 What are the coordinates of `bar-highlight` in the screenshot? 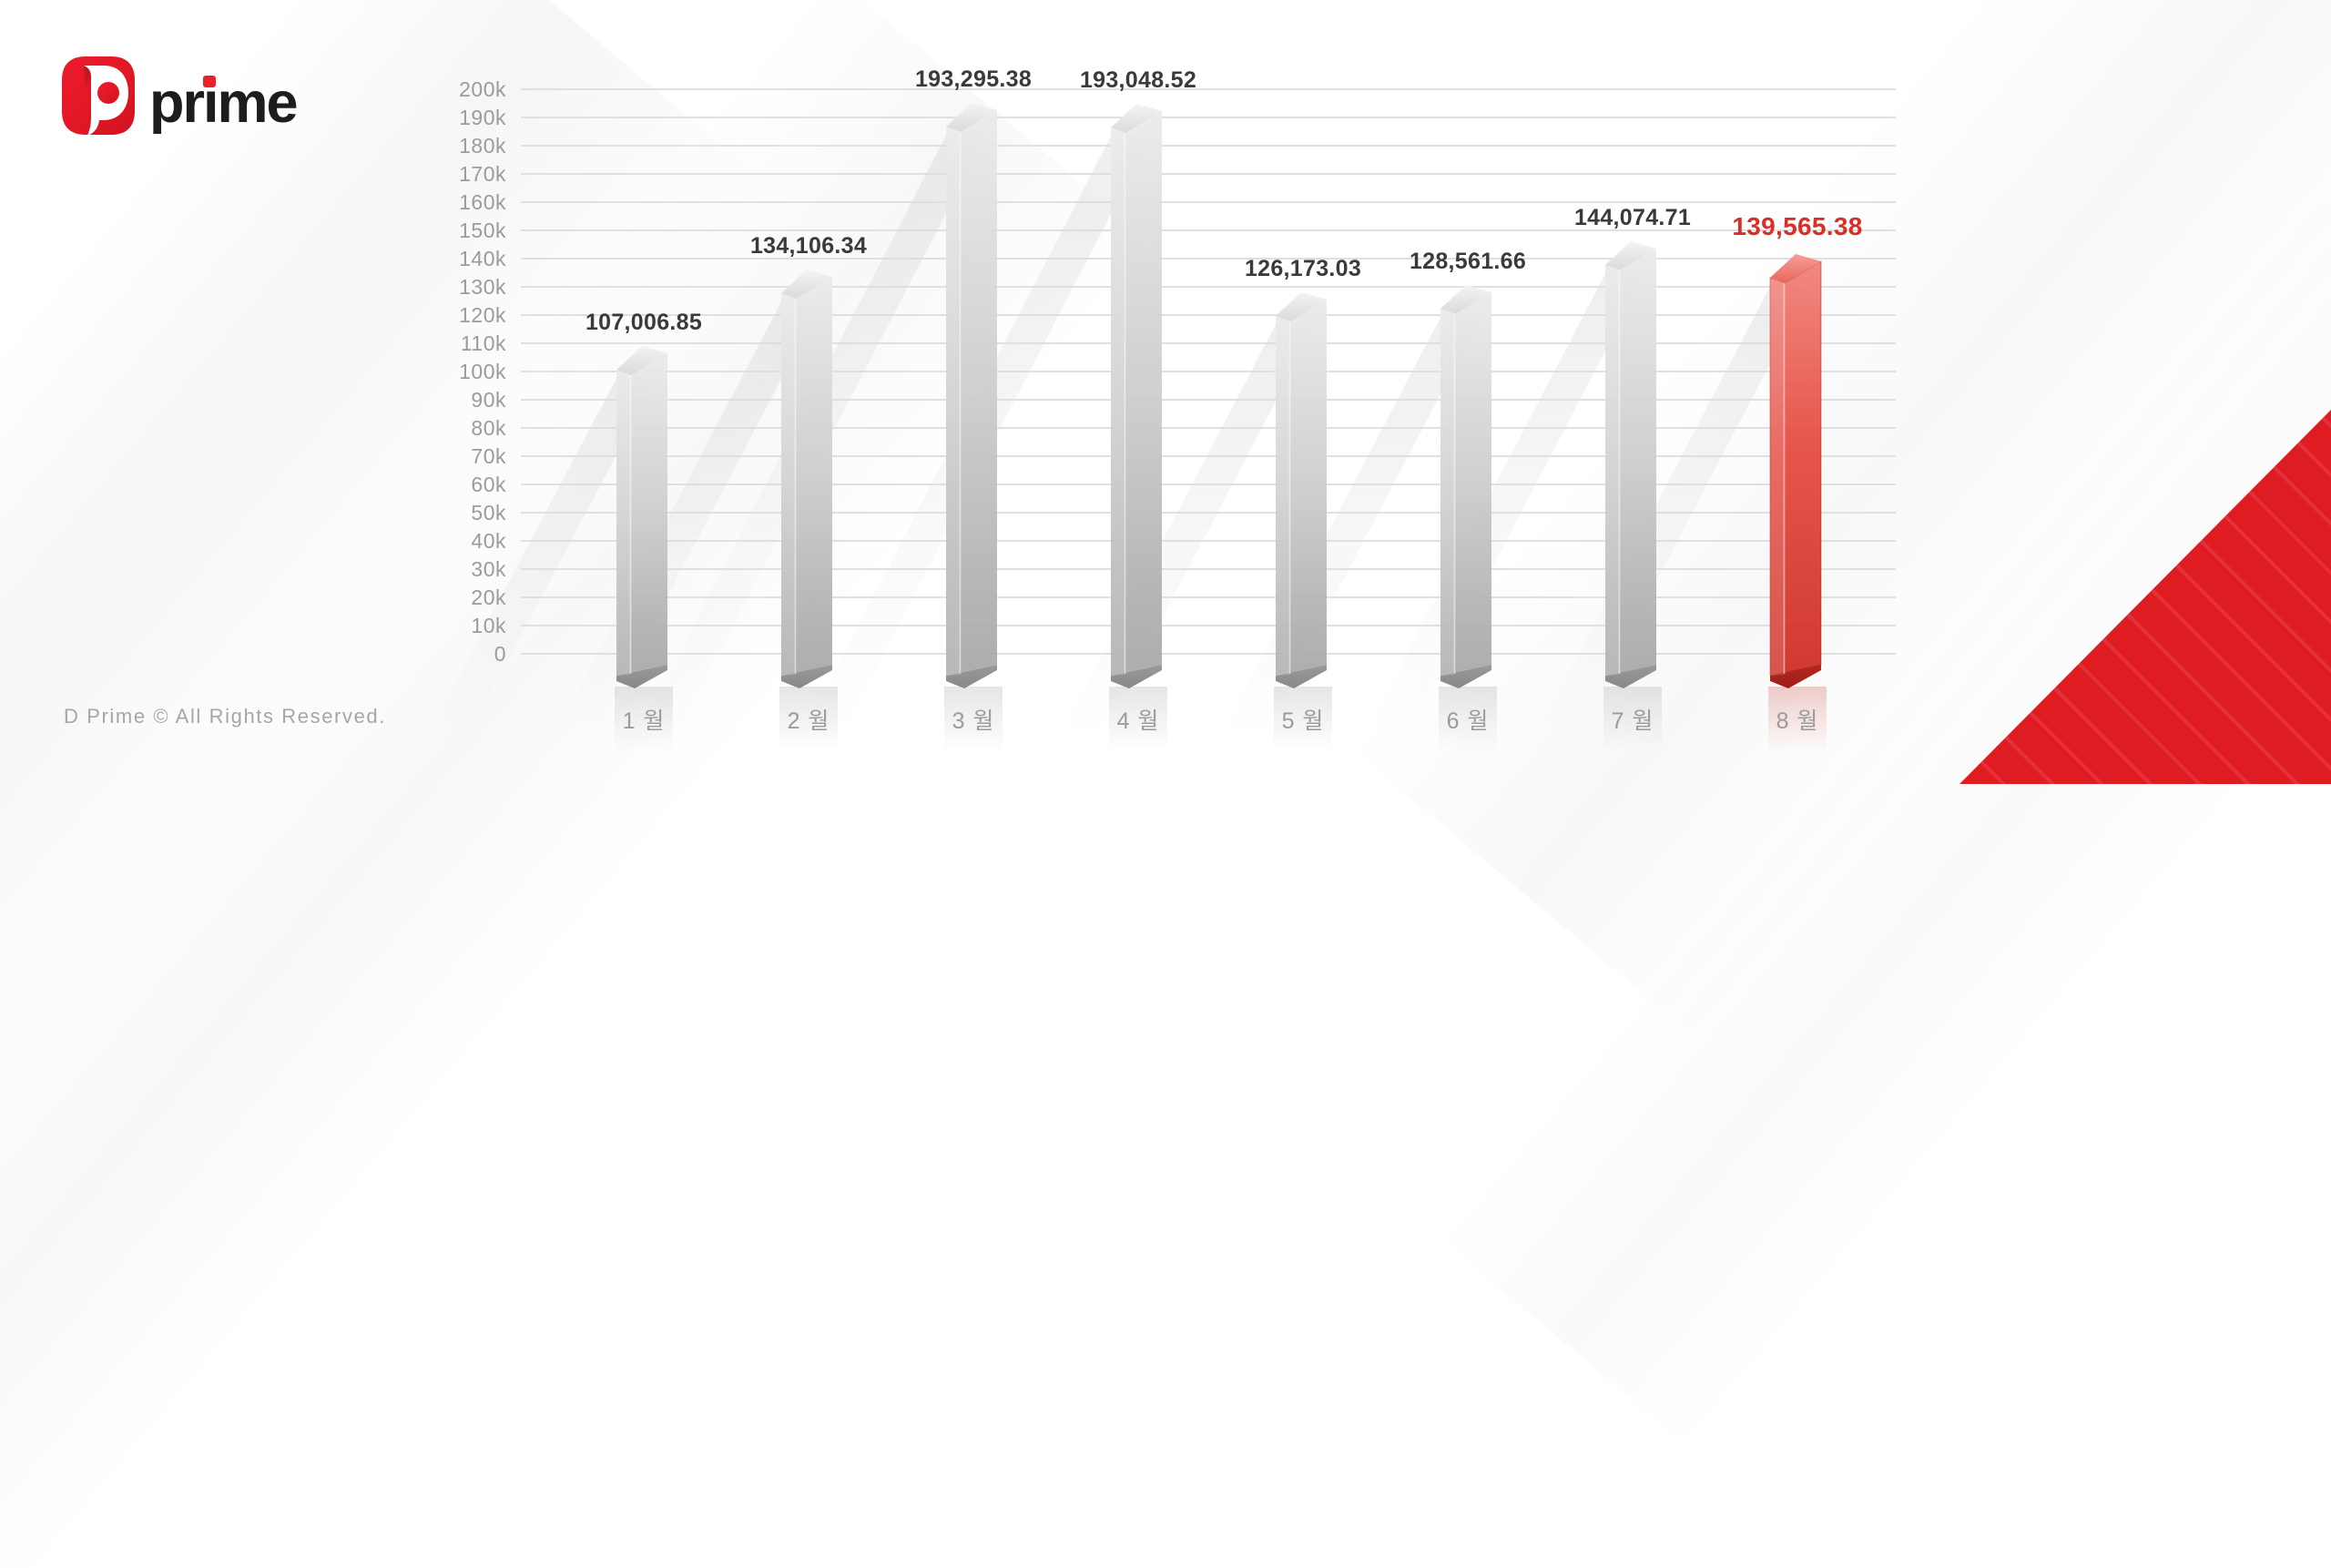 It's located at (1795, 471).